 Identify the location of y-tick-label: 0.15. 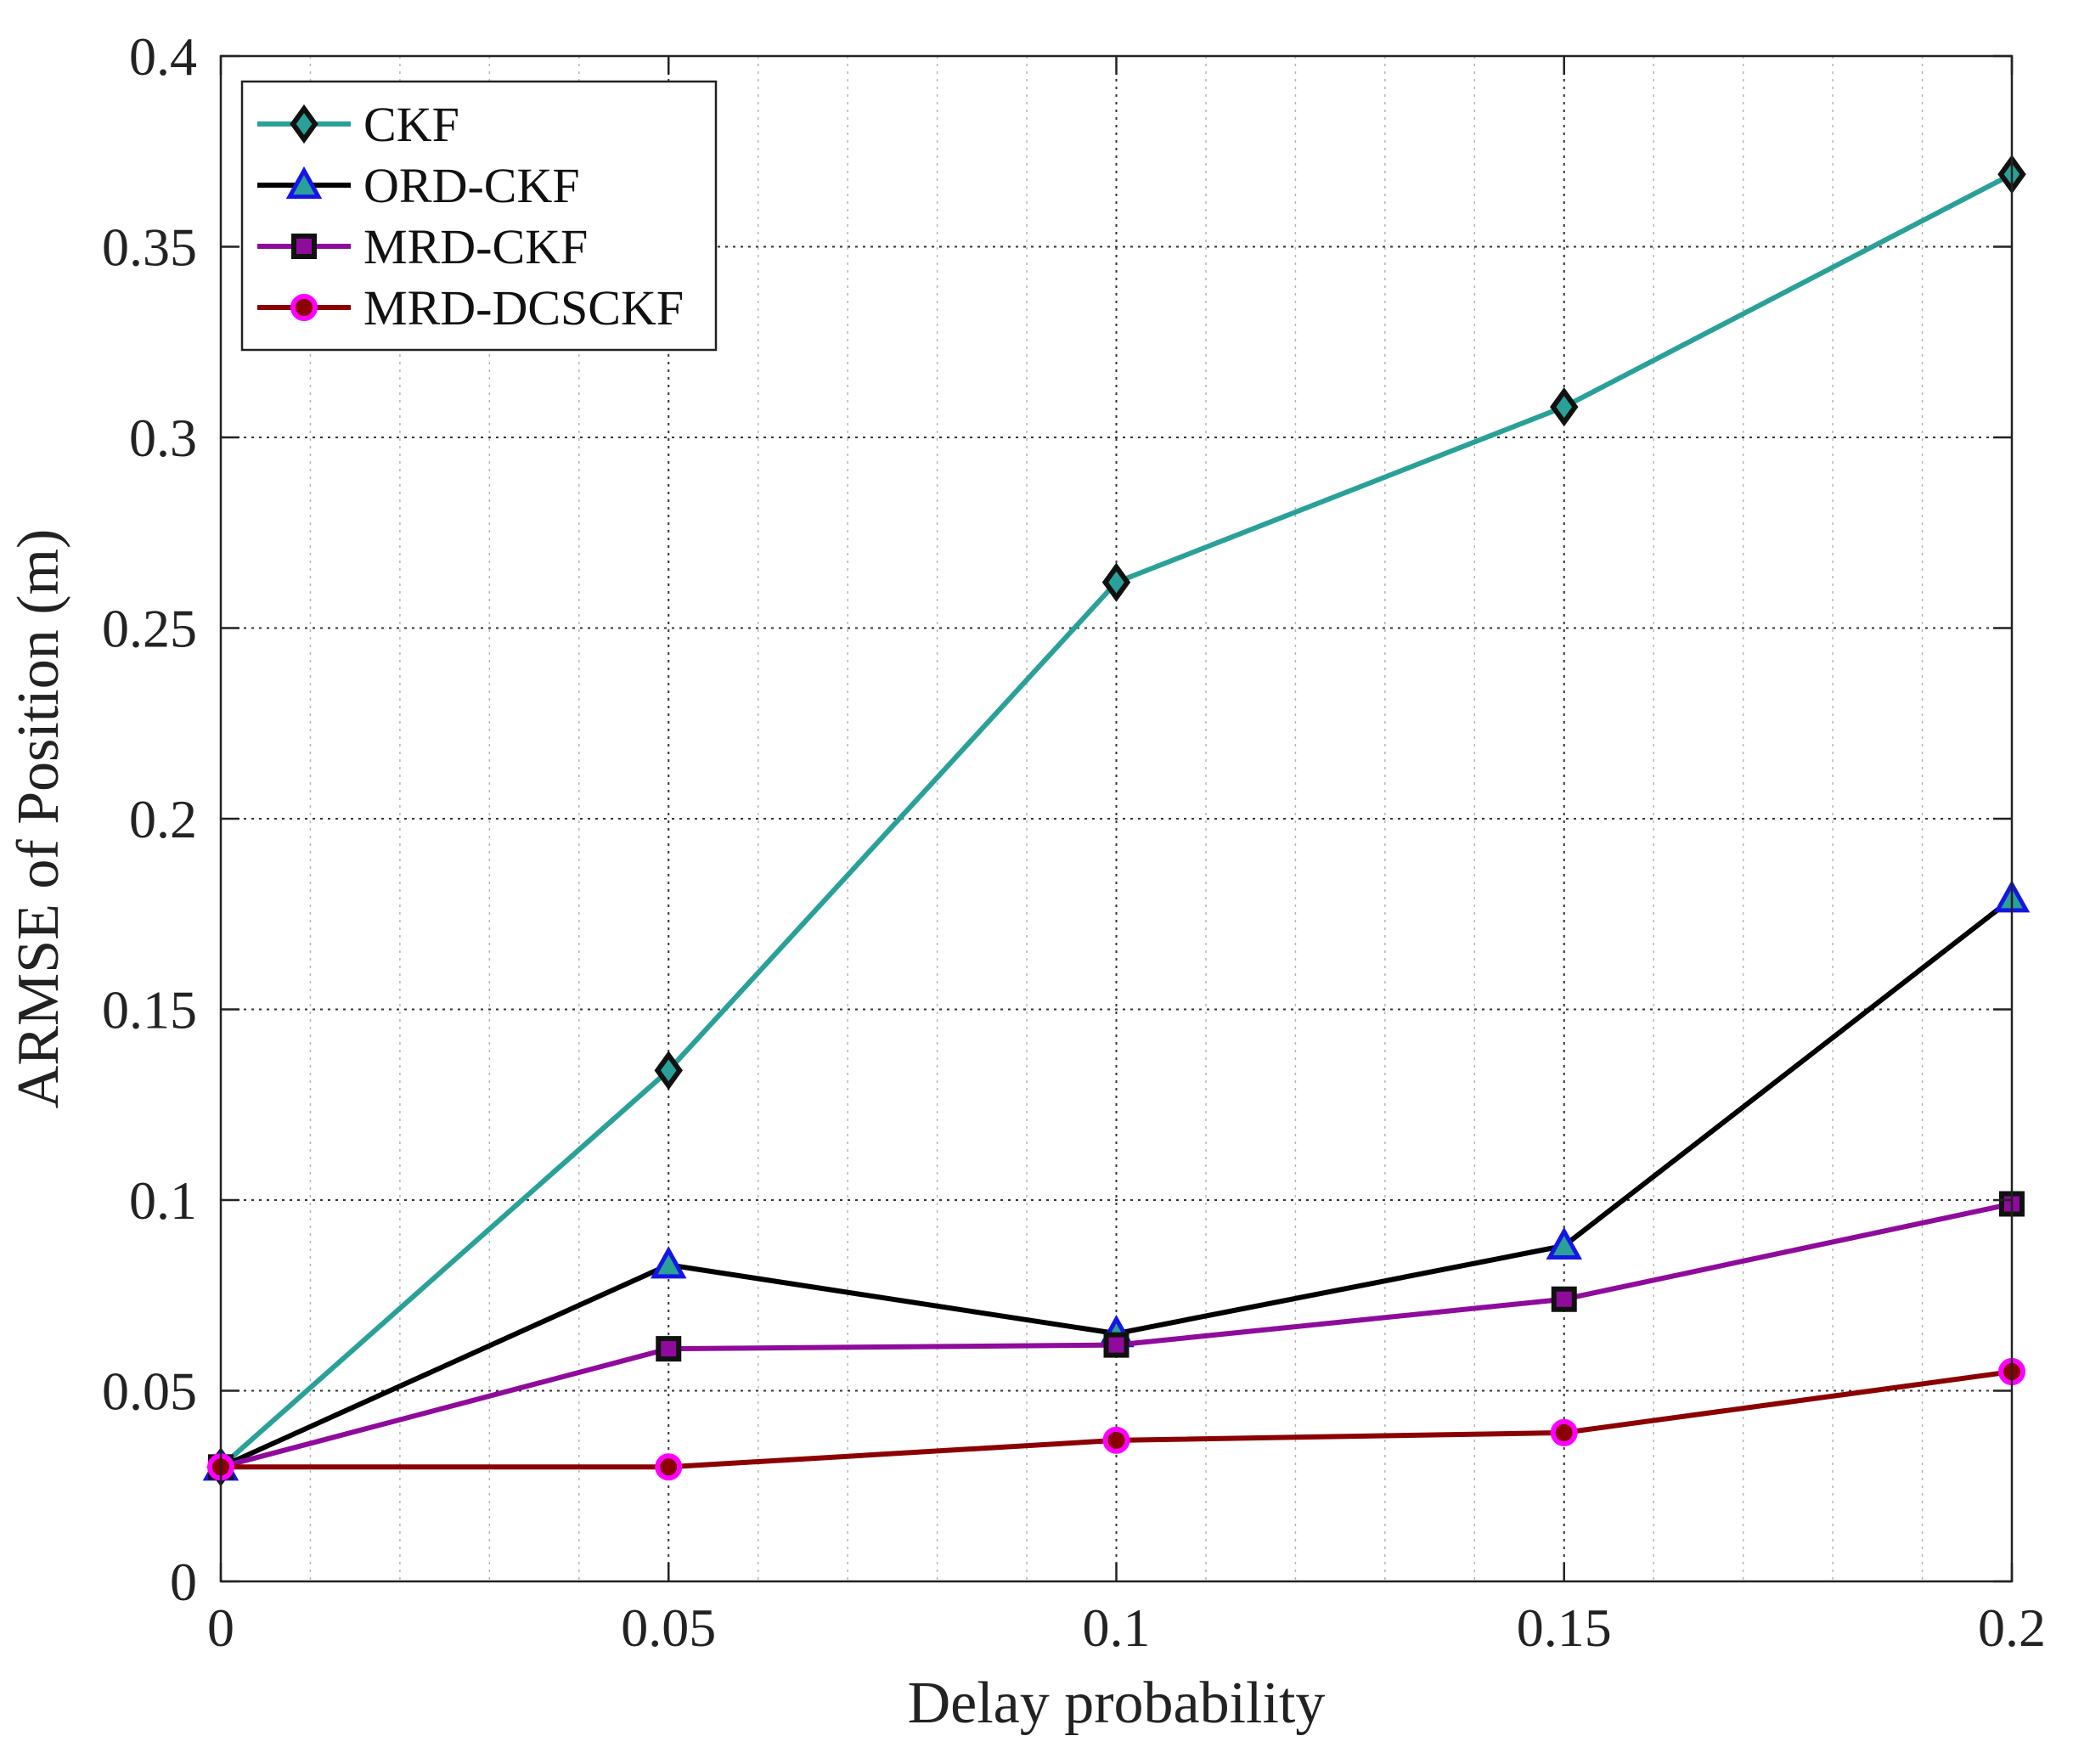
(149, 1010).